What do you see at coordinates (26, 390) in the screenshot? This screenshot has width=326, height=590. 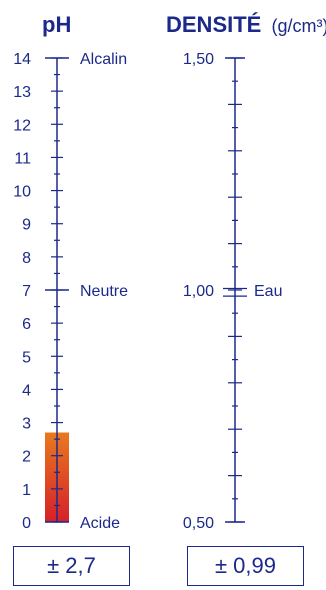 I see `ph-tick-label: 4` at bounding box center [26, 390].